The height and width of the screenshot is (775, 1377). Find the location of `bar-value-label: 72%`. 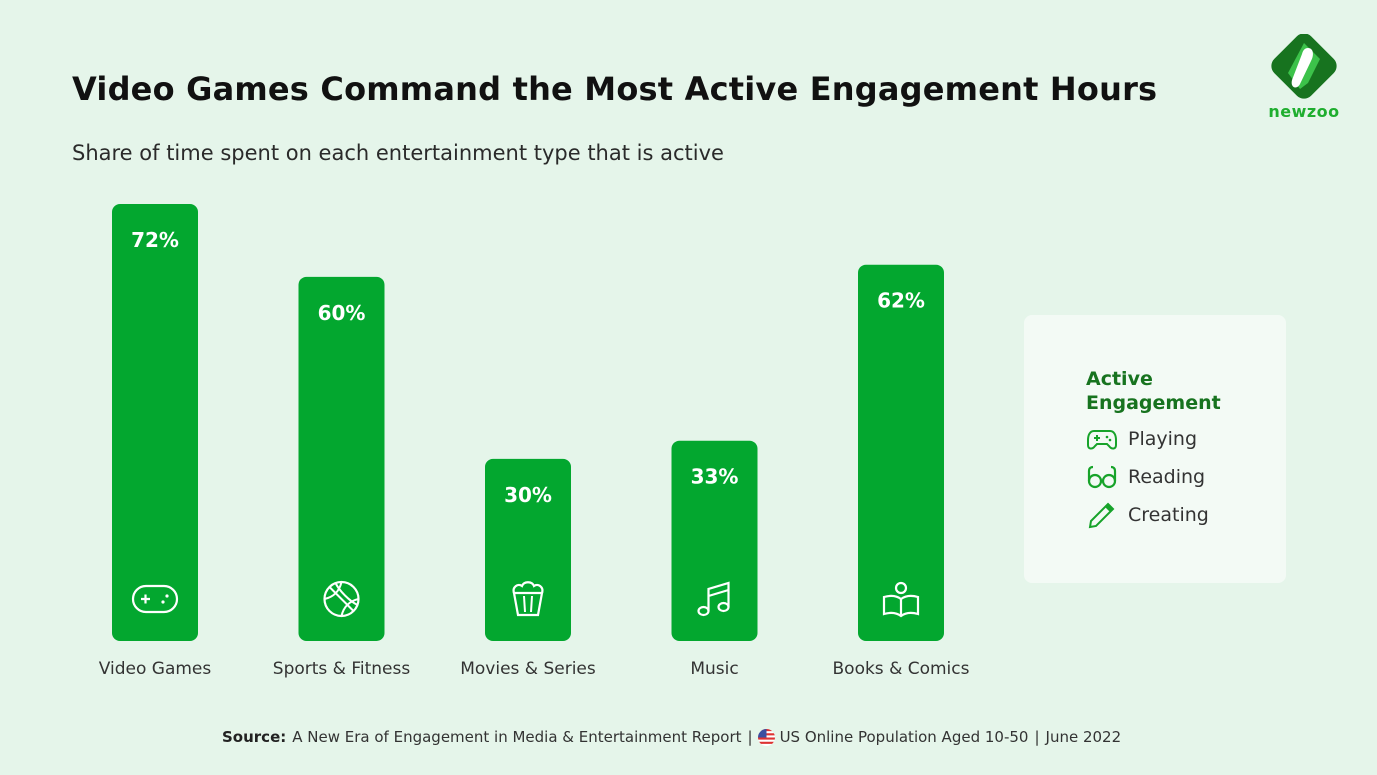

bar-value-label: 72% is located at coordinates (155, 240).